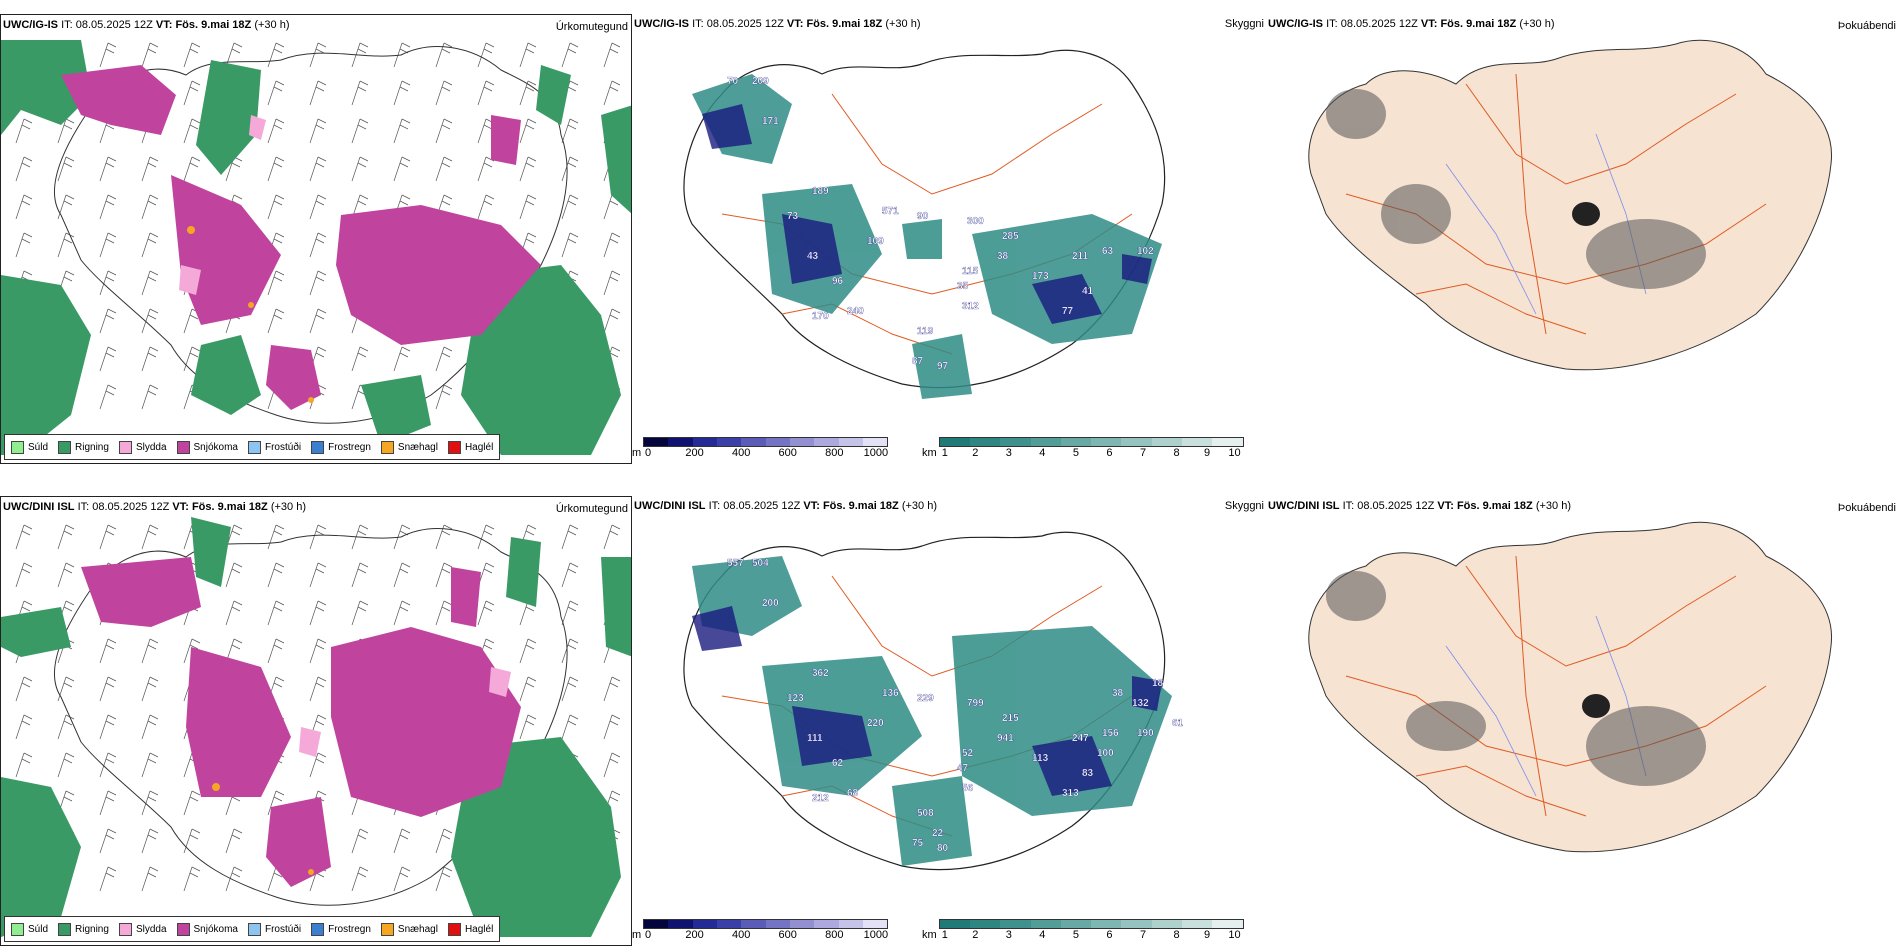 This screenshot has height=950, width=1900. Describe the element at coordinates (1158, 683) in the screenshot. I see `cloud-base-label: 18` at that location.